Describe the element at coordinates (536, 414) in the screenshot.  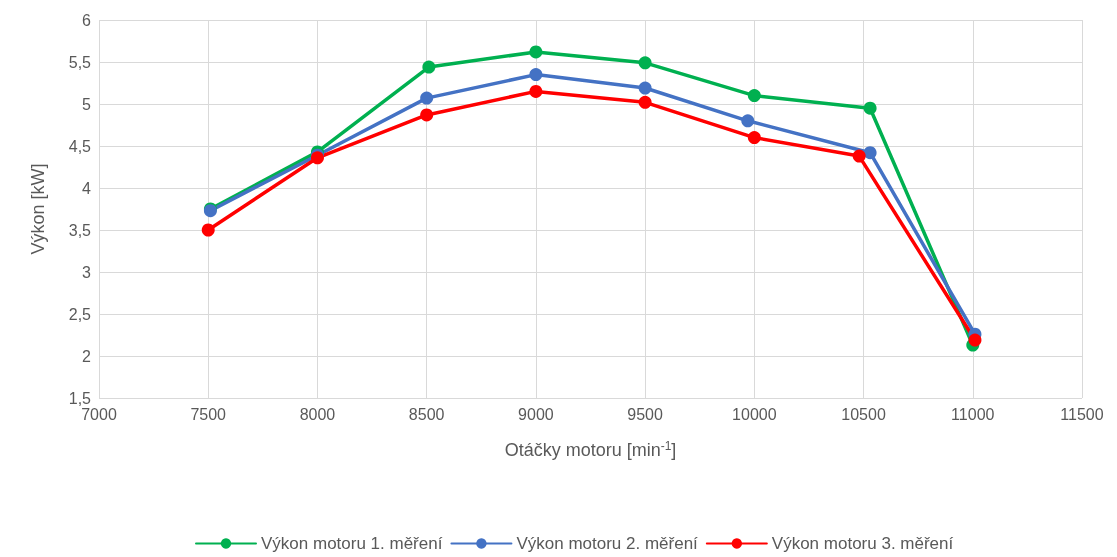
I see `x-tick-label: 9000` at that location.